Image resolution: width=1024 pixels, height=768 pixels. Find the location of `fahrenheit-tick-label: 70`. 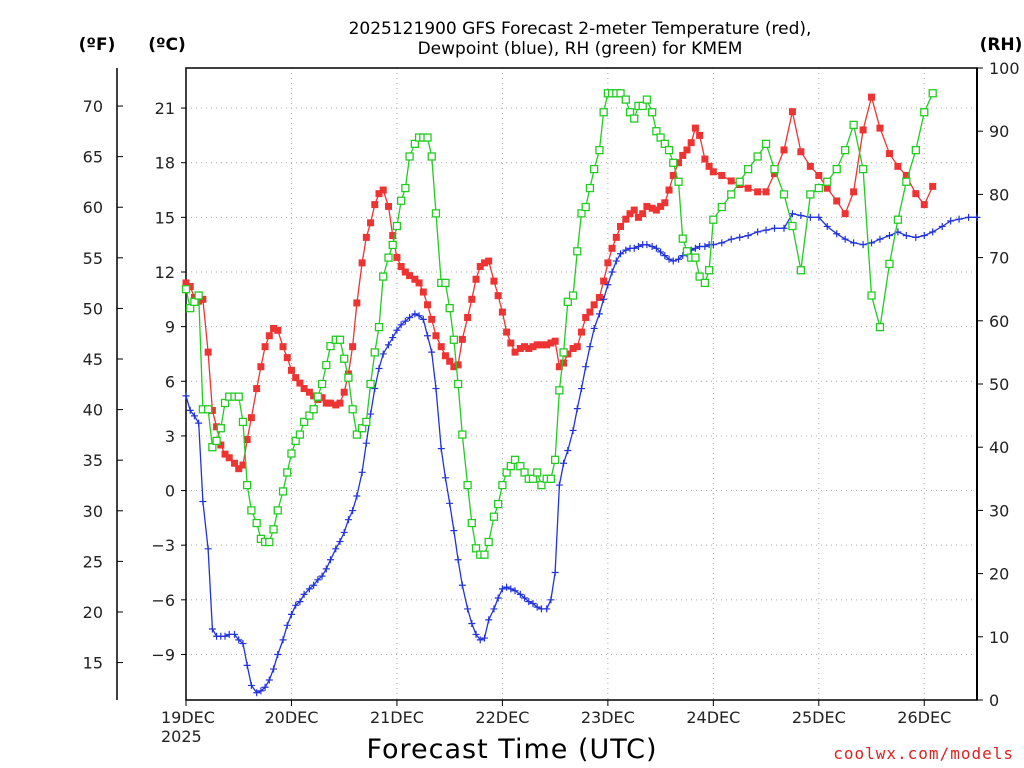

fahrenheit-tick-label: 70 is located at coordinates (93, 106).